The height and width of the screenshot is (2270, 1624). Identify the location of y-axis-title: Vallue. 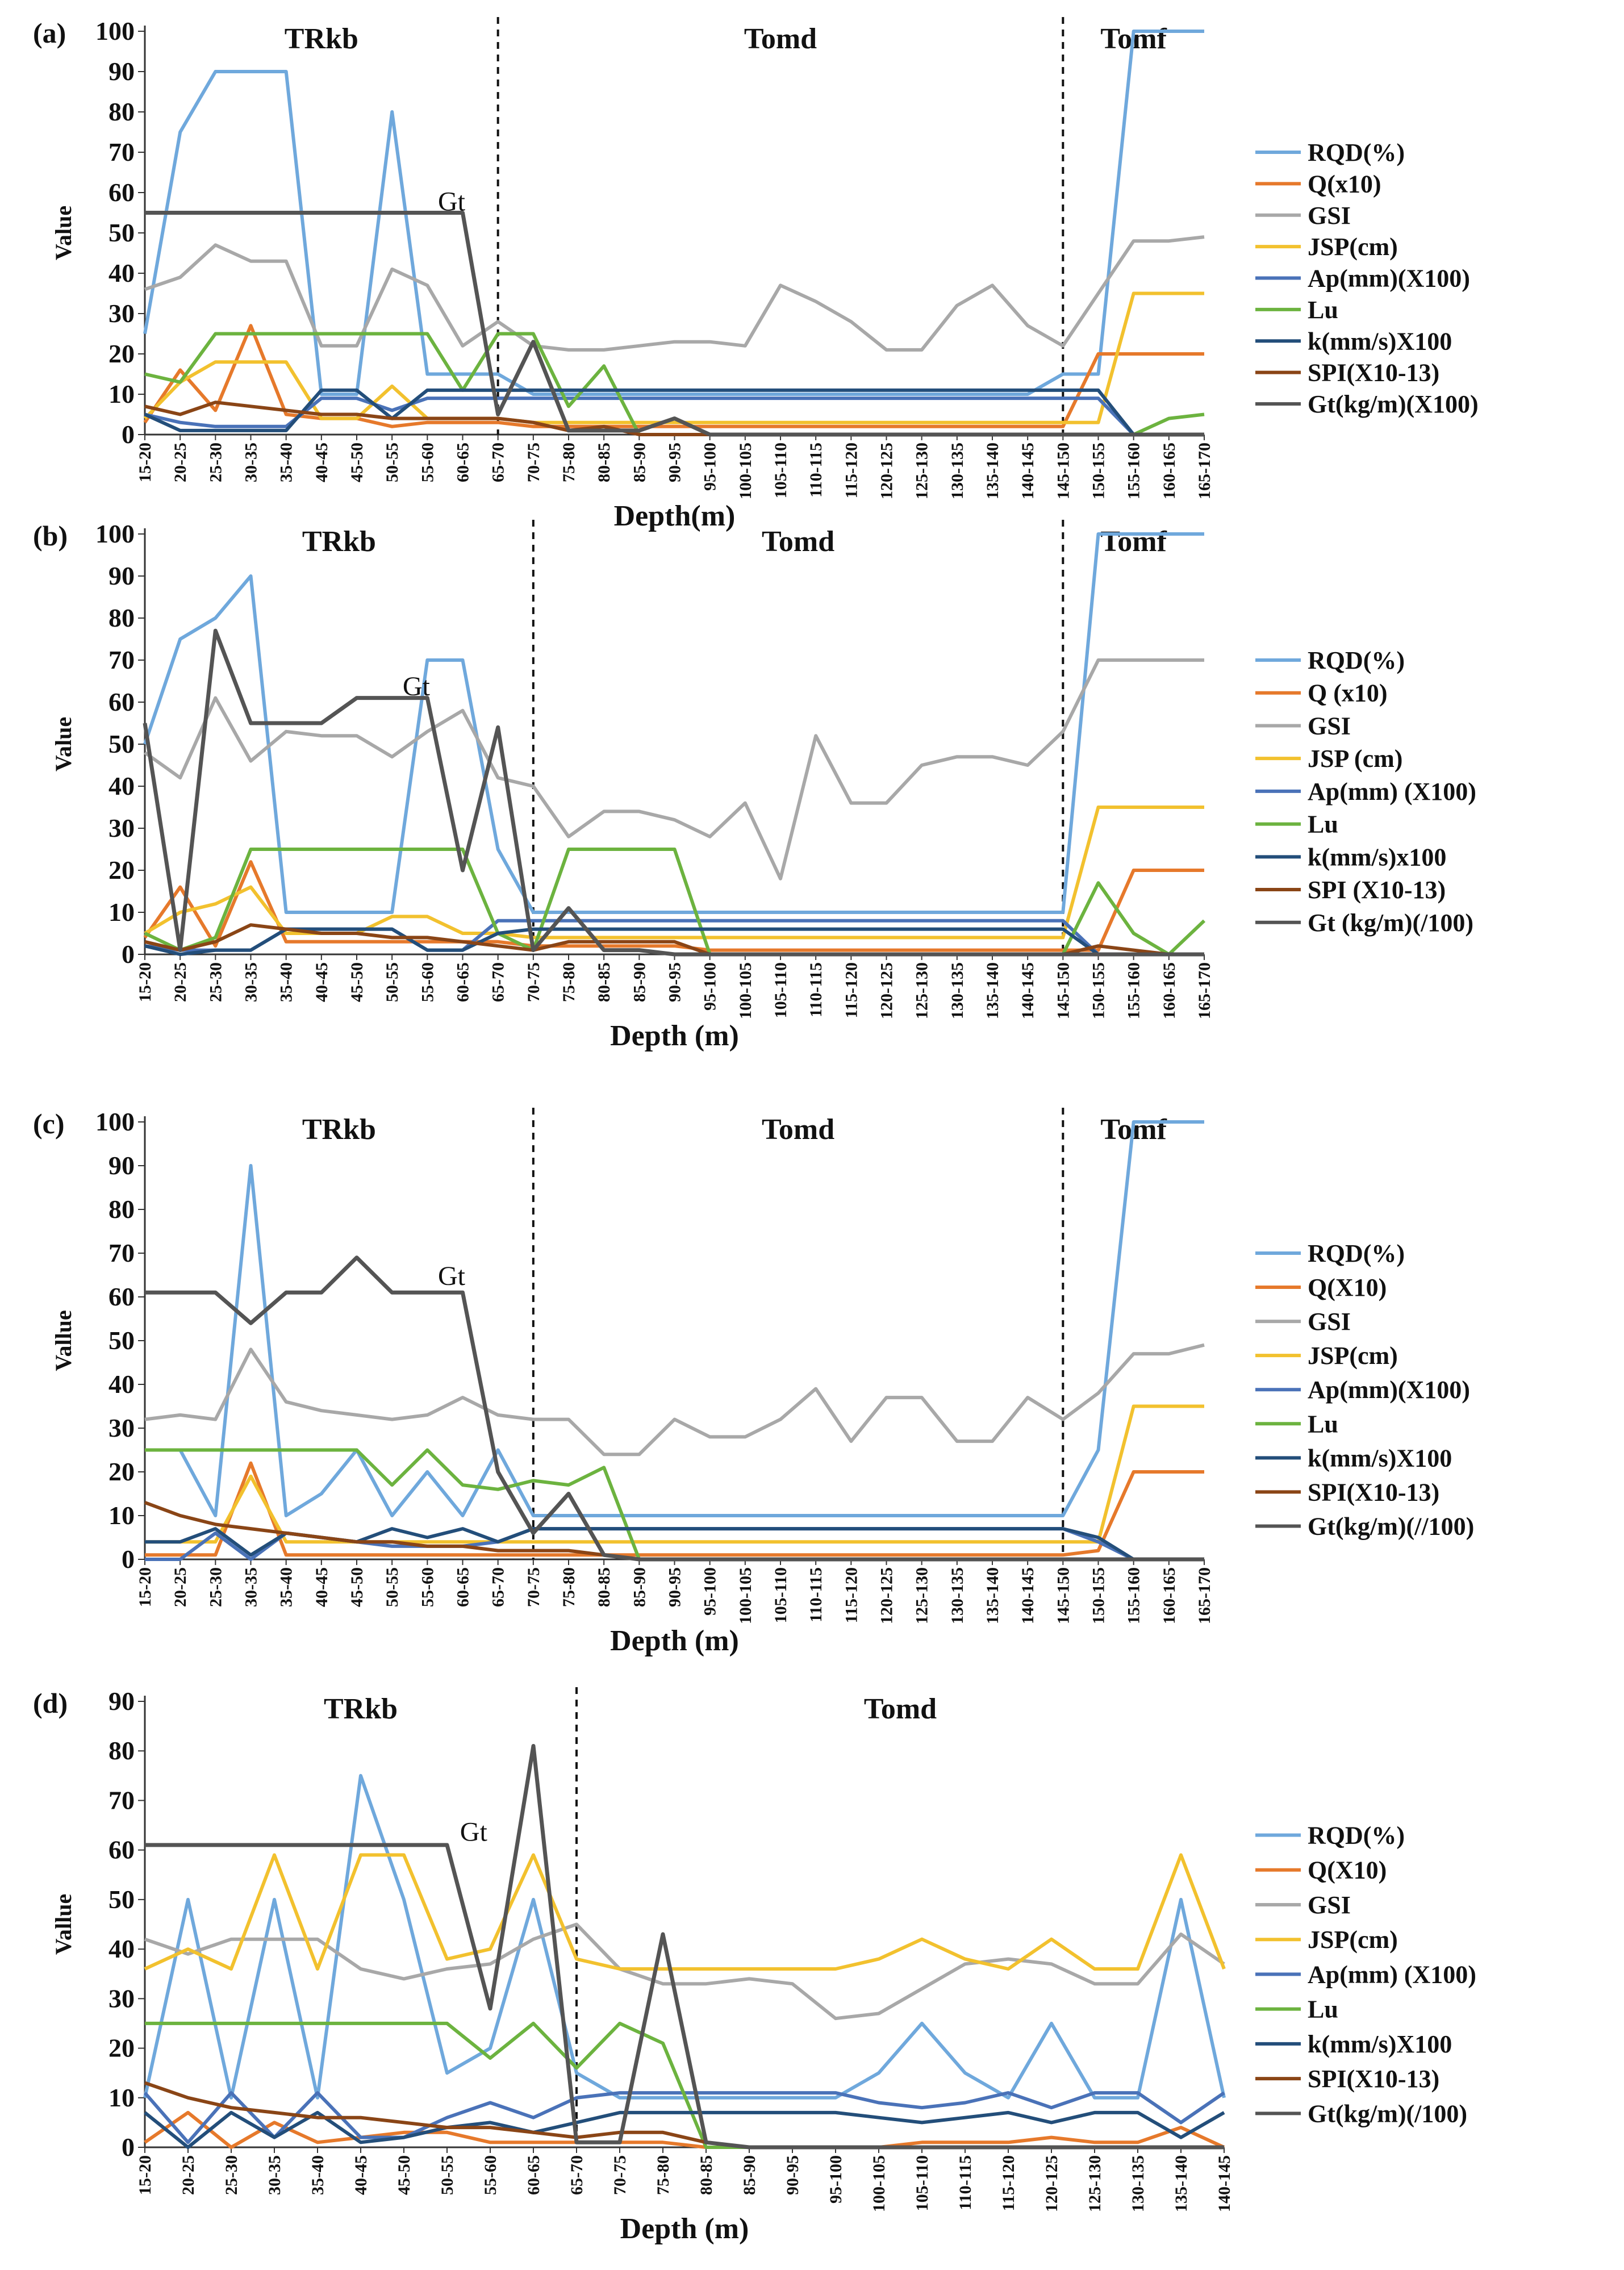
(63, 1340).